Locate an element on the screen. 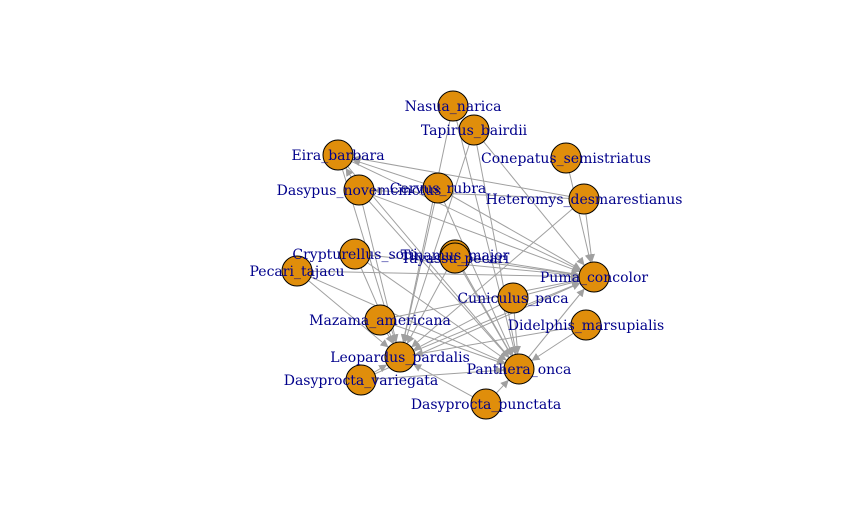  node-label-nasua: Nasua_narica is located at coordinates (453, 107).